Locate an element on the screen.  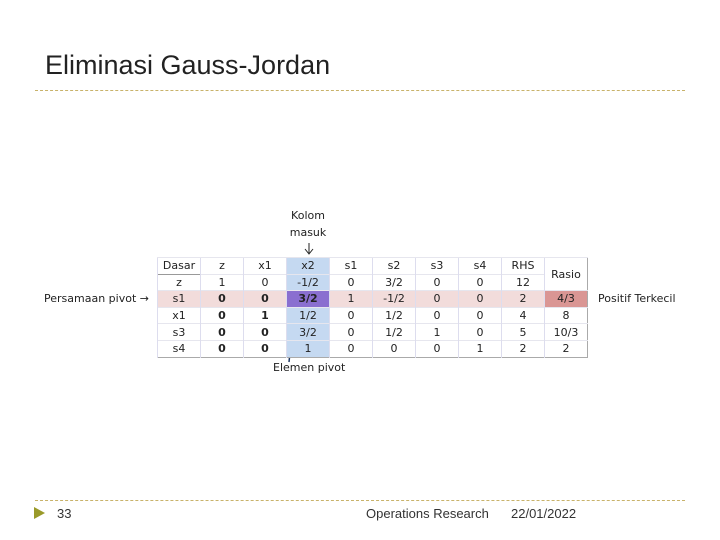
page-number: 33 is located at coordinates (64, 513).